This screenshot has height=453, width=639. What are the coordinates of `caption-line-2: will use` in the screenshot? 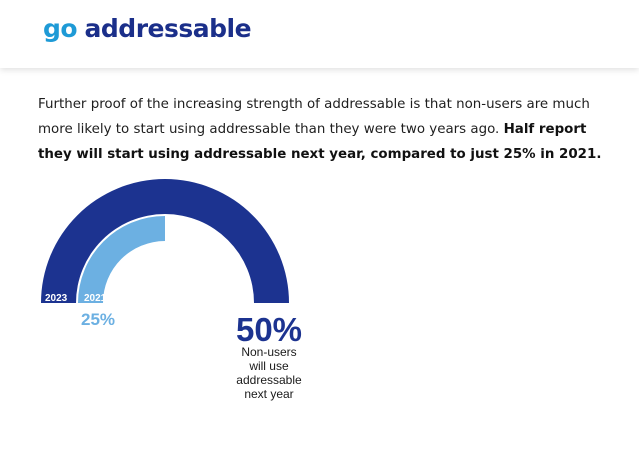 It's located at (268, 366).